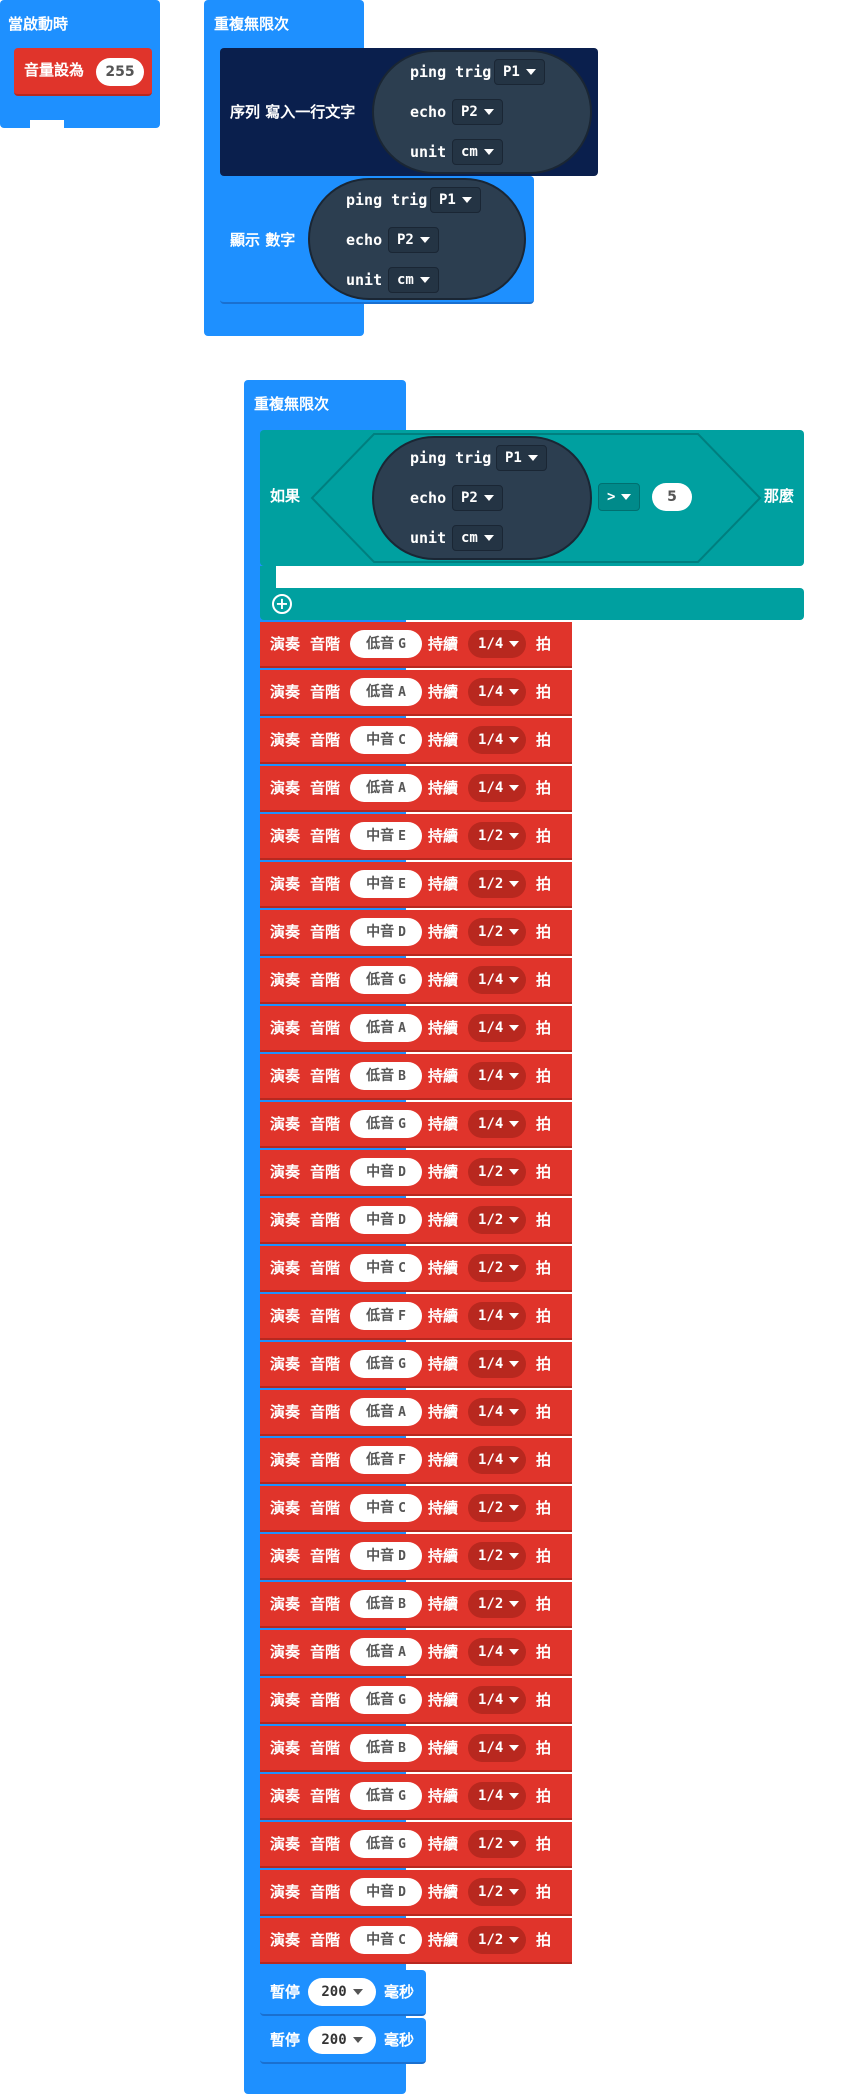 The height and width of the screenshot is (2094, 856). Describe the element at coordinates (120, 72) in the screenshot. I see `volume-value-input: 255` at that location.